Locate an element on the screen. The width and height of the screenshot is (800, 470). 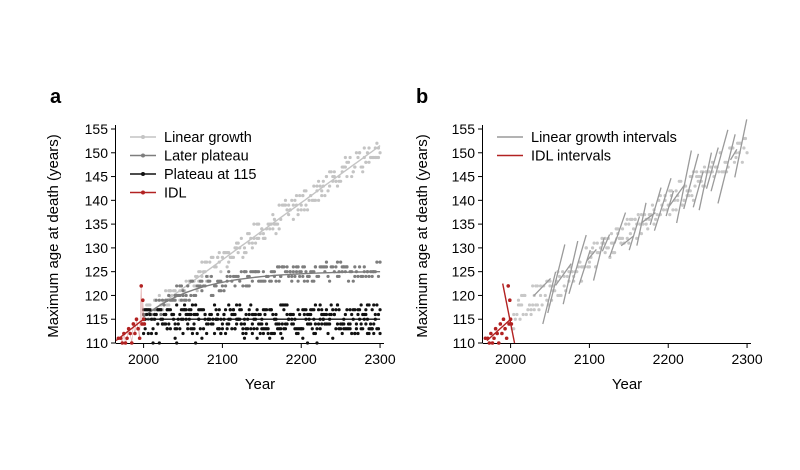
legend-swatch-marker is located at coordinates (143, 155).